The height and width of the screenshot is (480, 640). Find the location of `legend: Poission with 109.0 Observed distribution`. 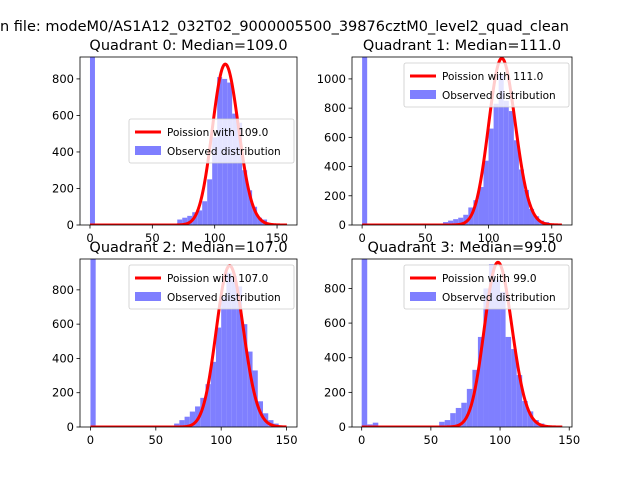

legend: Poission with 109.0 Observed distribution is located at coordinates (211, 141).